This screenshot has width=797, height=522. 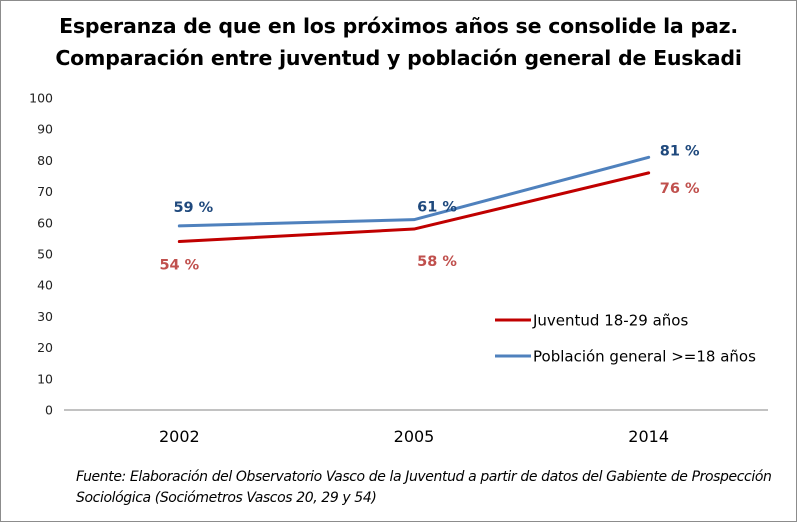 What do you see at coordinates (680, 151) in the screenshot?
I see `data-label: 81 %` at bounding box center [680, 151].